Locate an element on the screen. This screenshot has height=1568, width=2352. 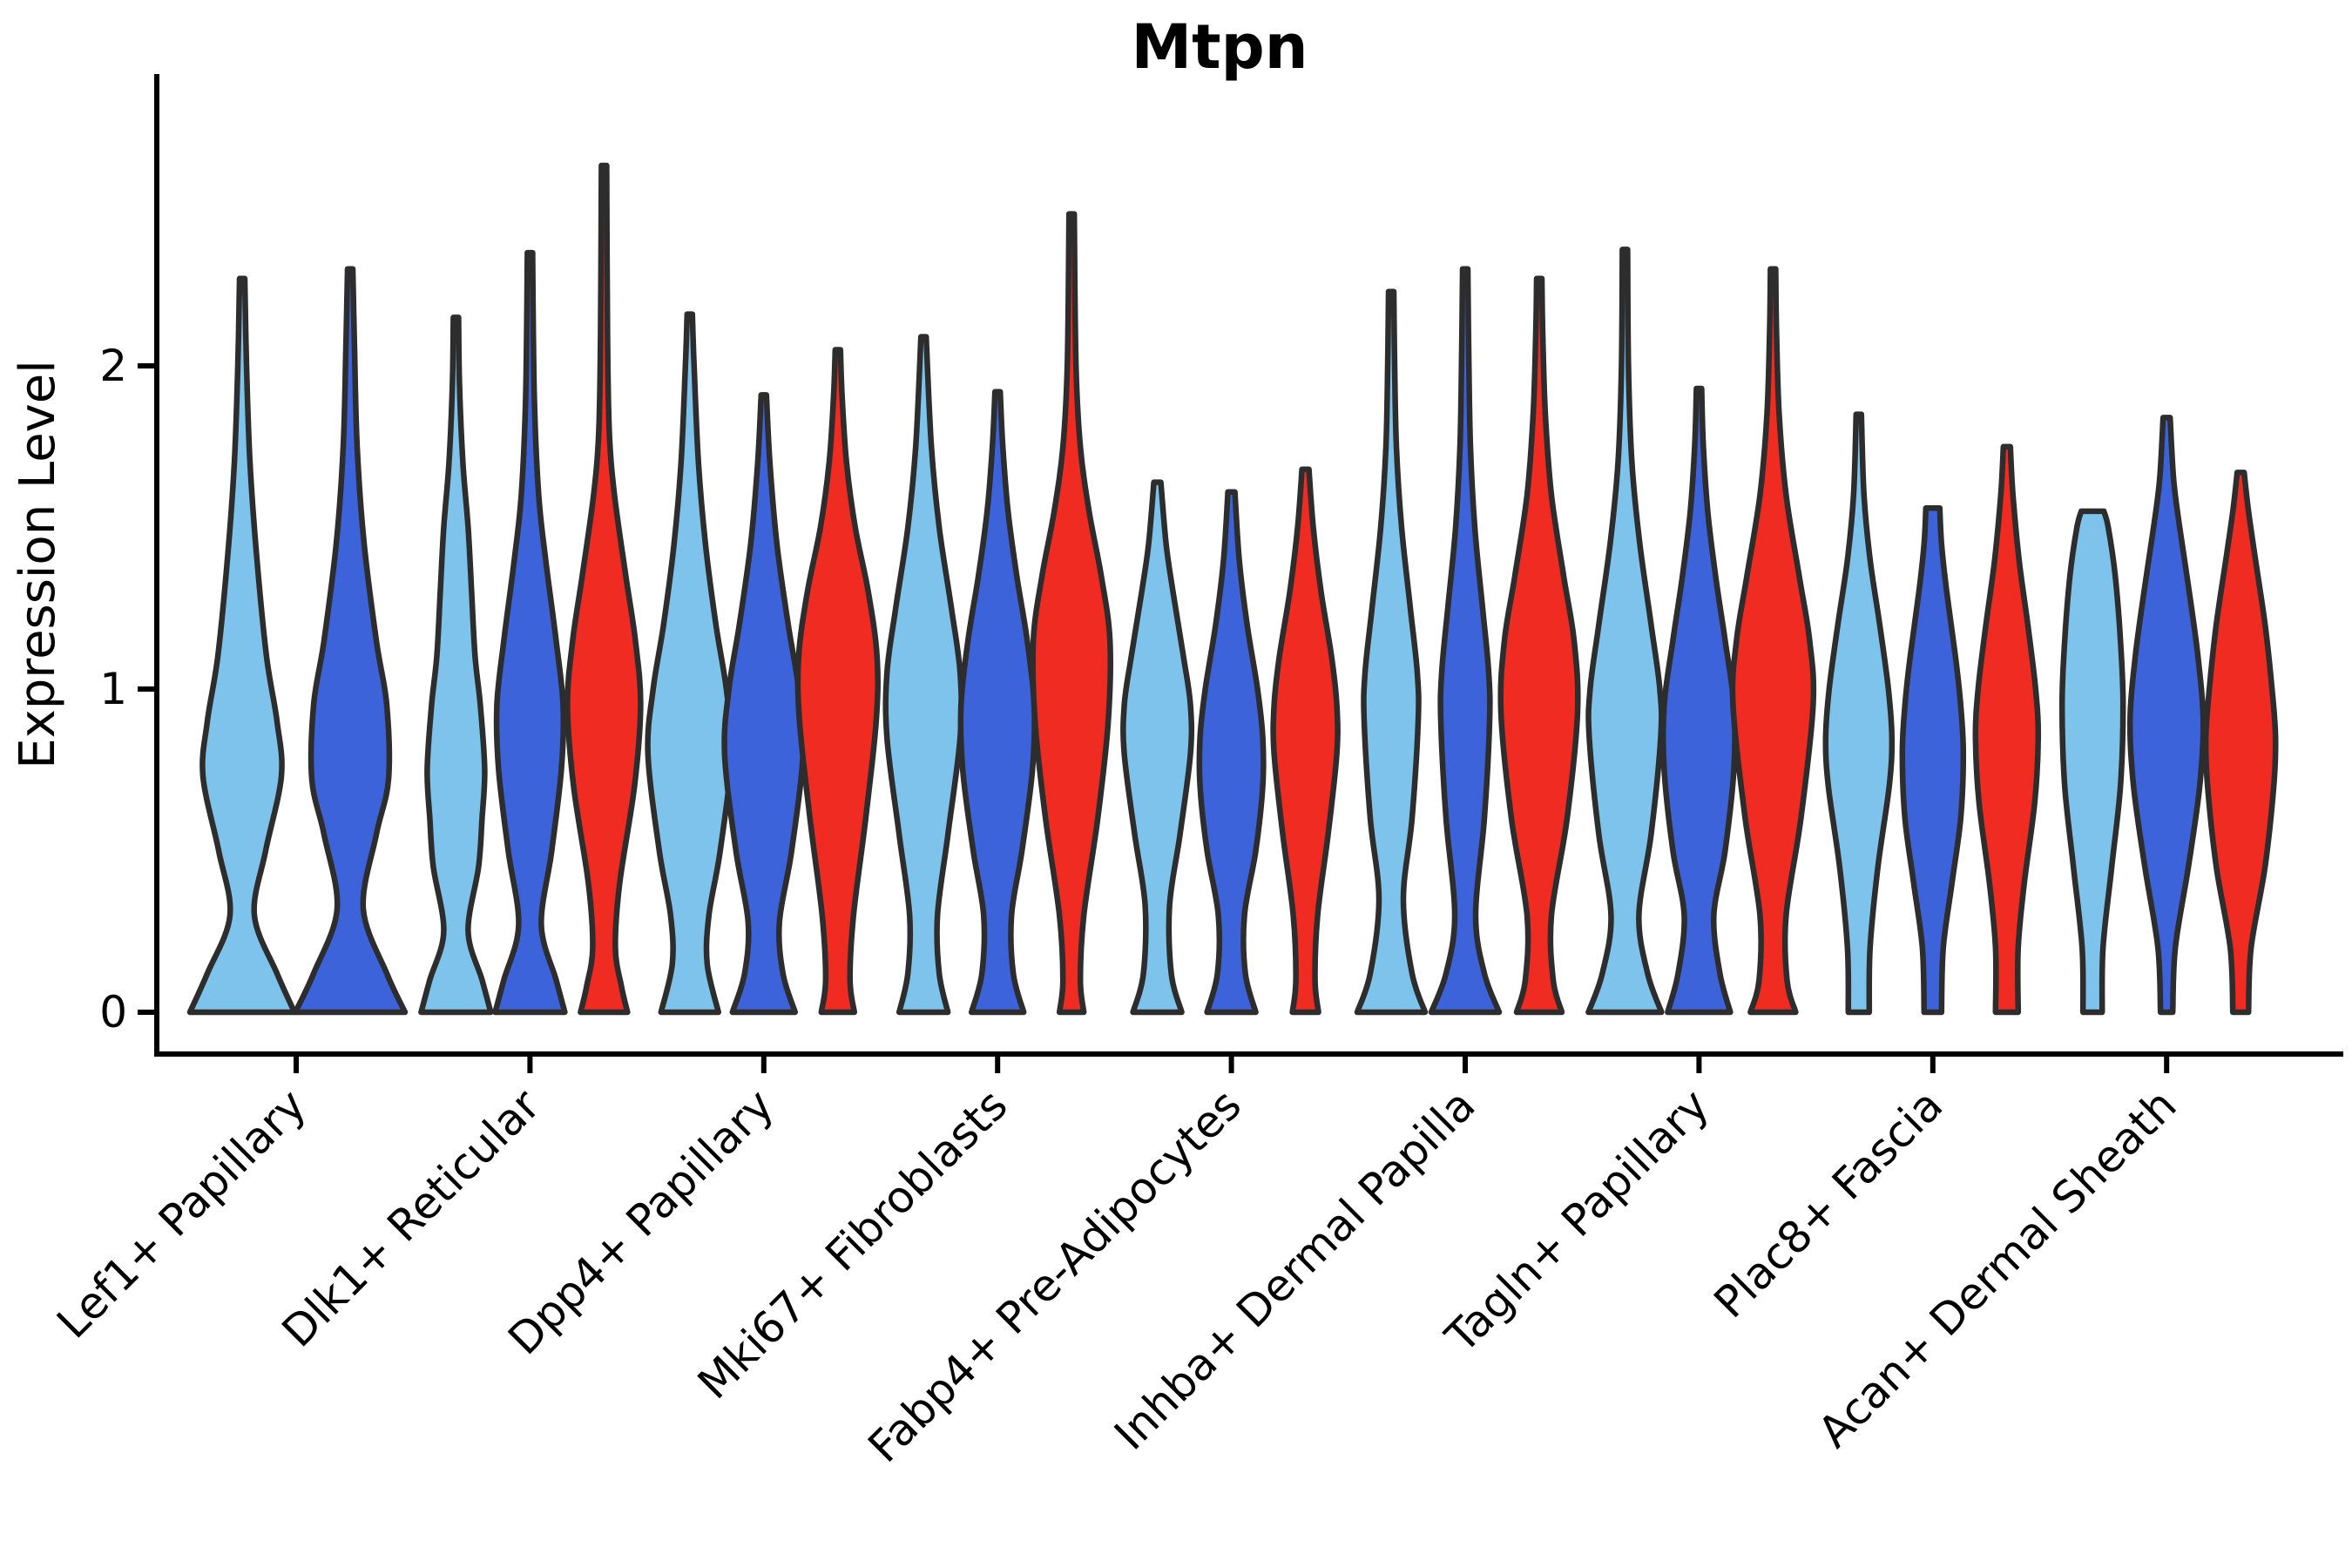
y-tick-label: 2 is located at coordinates (113, 366).